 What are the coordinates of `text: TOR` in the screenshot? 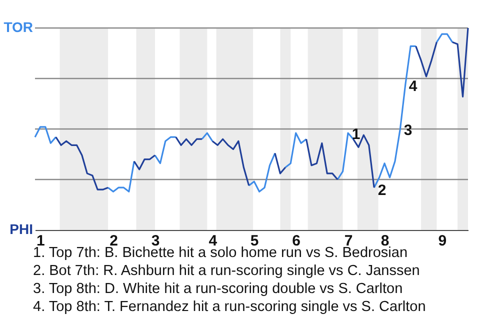 It's located at (18, 27).